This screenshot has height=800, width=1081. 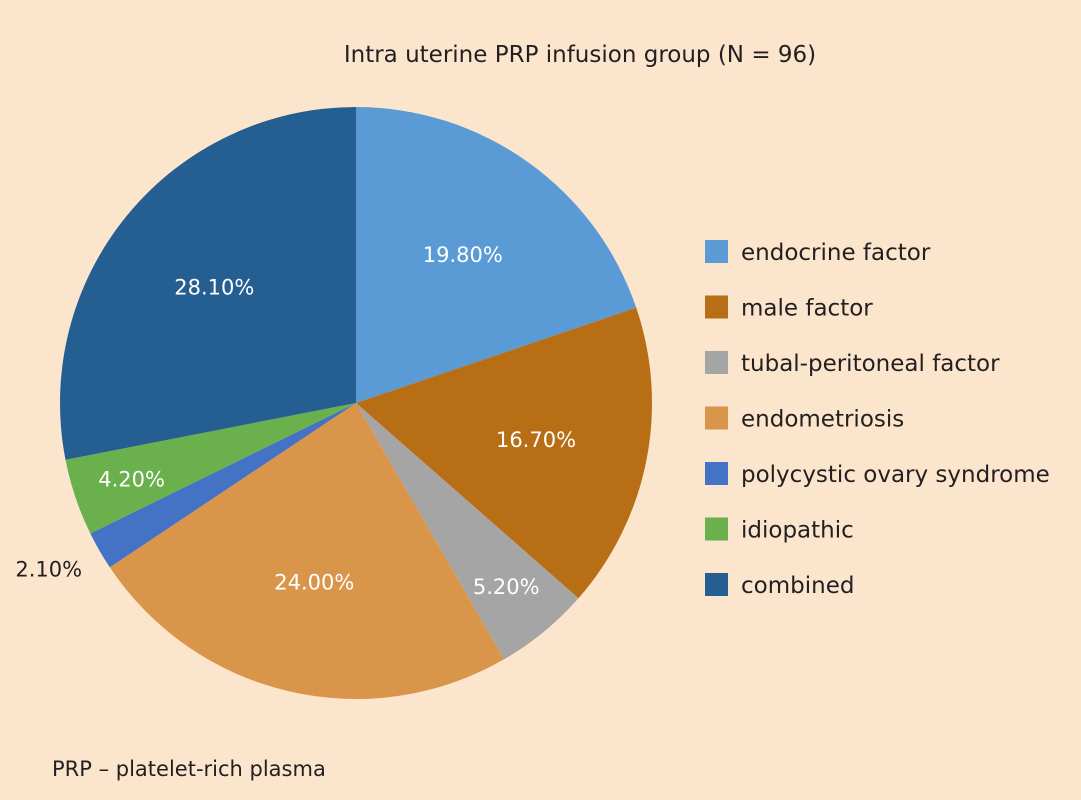 What do you see at coordinates (536, 440) in the screenshot?
I see `slice-label-male-factor: 16.70%` at bounding box center [536, 440].